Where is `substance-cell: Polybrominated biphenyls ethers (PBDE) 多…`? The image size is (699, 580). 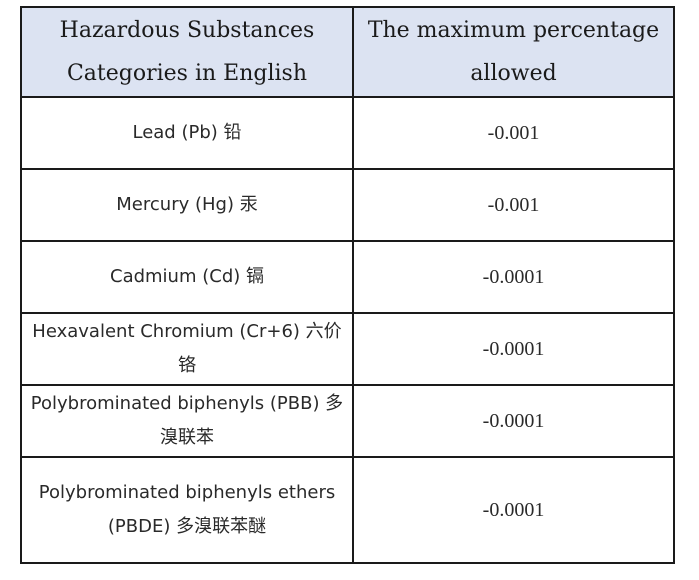
substance-cell: Polybrominated biphenyls ethers (PBDE) 多… is located at coordinates (187, 510).